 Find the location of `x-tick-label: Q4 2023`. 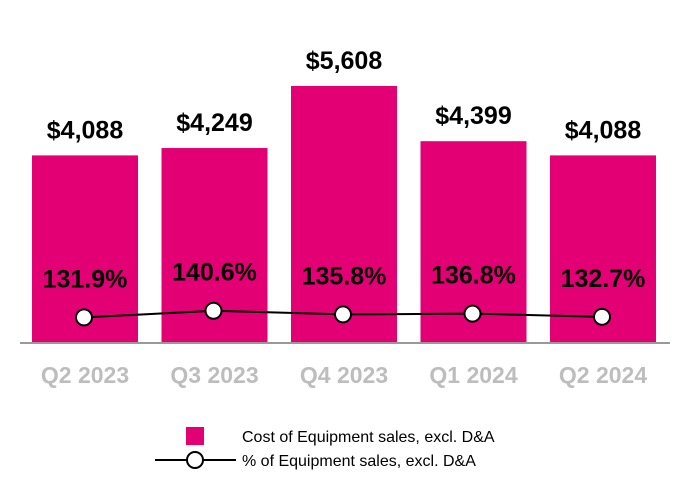

x-tick-label: Q4 2023 is located at coordinates (344, 375).